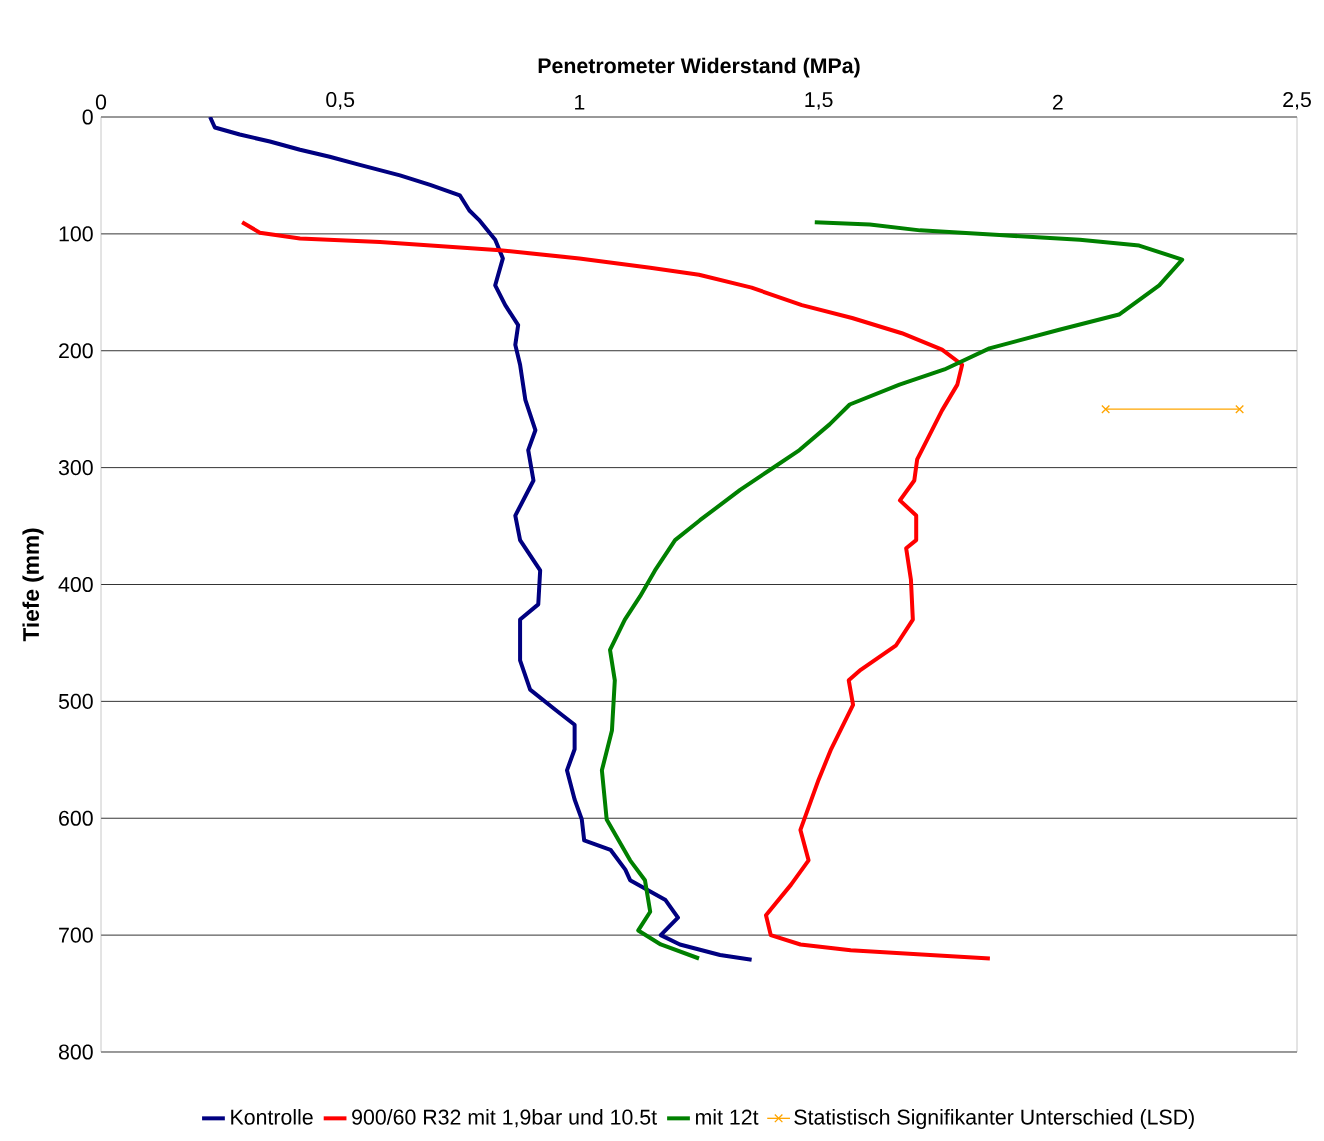 The height and width of the screenshot is (1141, 1324). Describe the element at coordinates (76, 818) in the screenshot. I see `y-tick-label: 600` at that location.